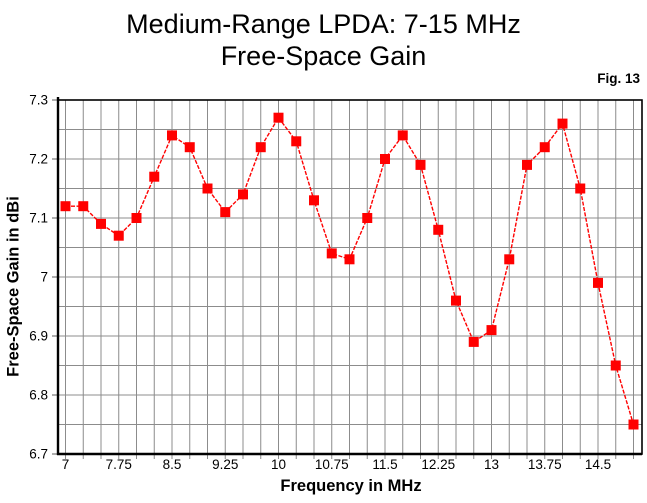  Describe the element at coordinates (384, 464) in the screenshot. I see `x-tick-label: 11.5` at that location.